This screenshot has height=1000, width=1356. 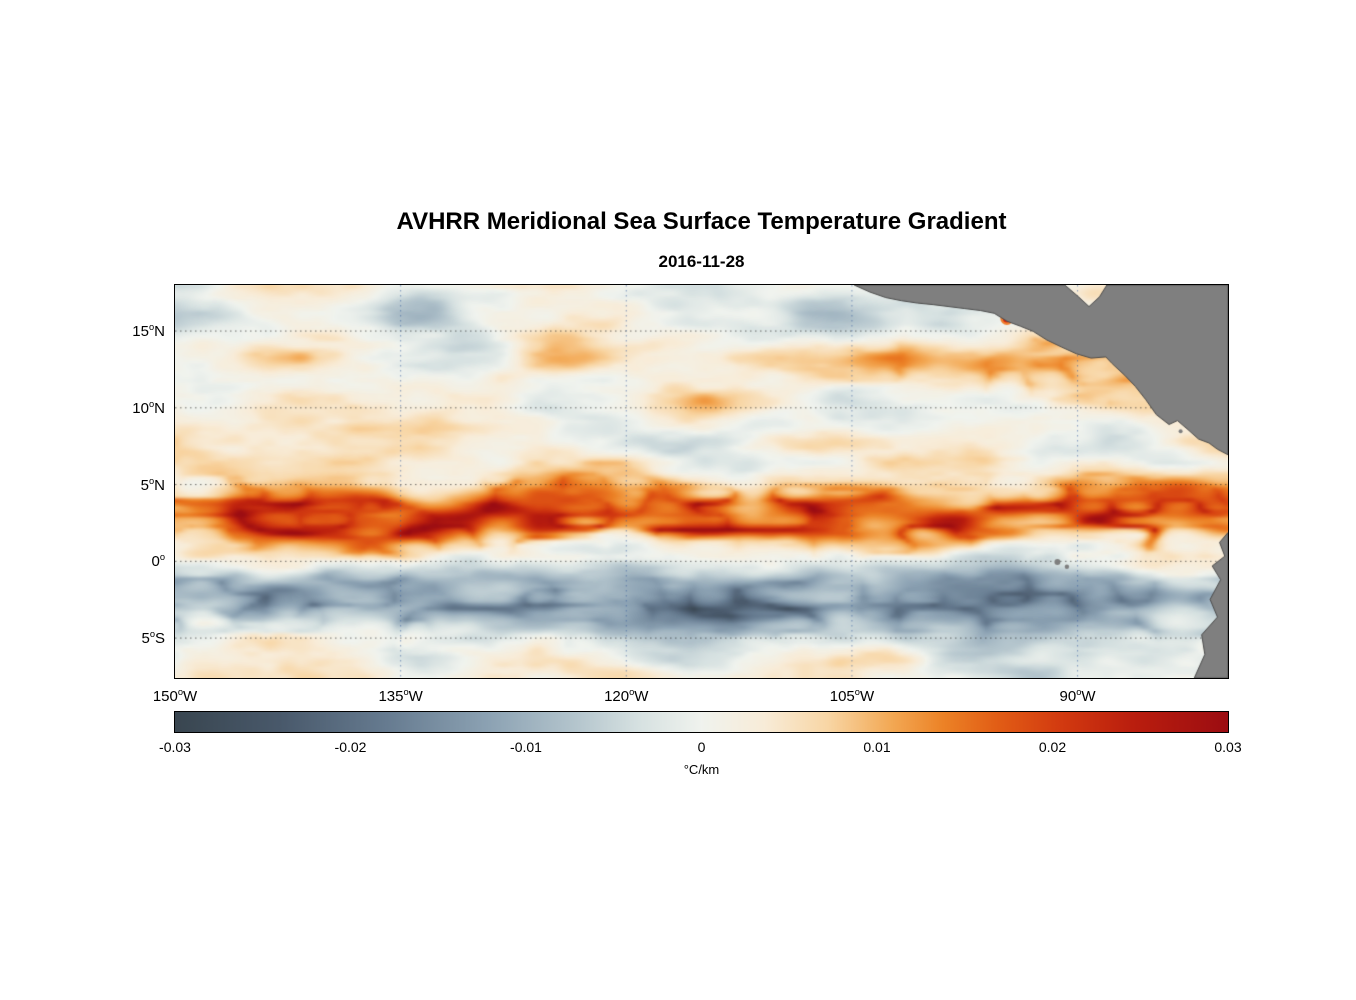 What do you see at coordinates (877, 747) in the screenshot?
I see `colorbar-tick-label: 0.01` at bounding box center [877, 747].